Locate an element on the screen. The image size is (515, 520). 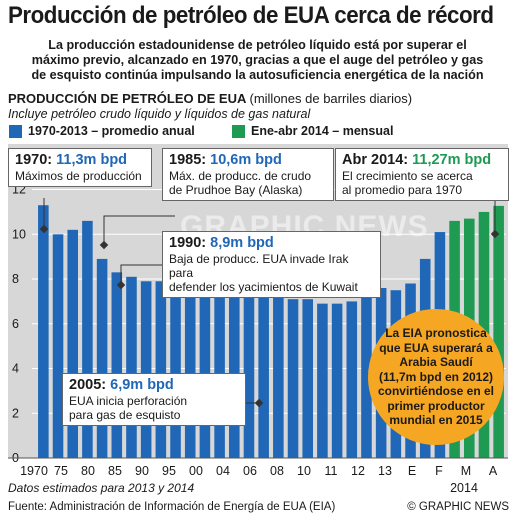
x-secondary-label: 2014 is located at coordinates (464, 488).